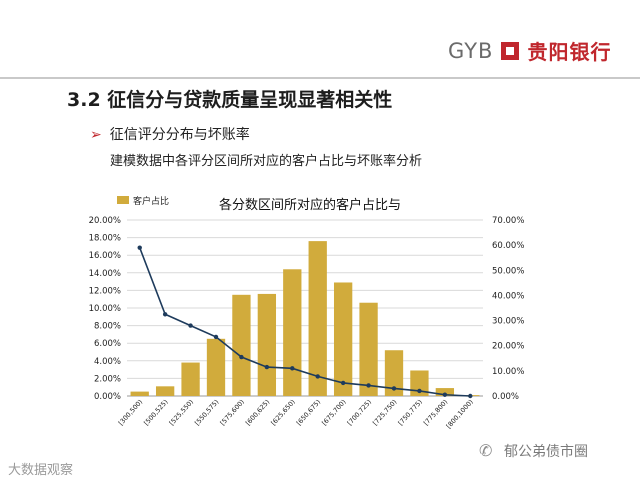  I want to click on x-tick-label: [625,650), so click(282, 412).